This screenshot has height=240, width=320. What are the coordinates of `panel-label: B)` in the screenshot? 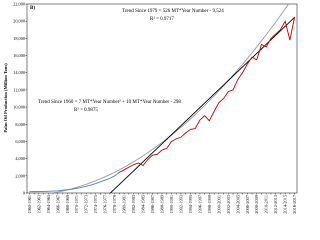 It's located at (32, 8).